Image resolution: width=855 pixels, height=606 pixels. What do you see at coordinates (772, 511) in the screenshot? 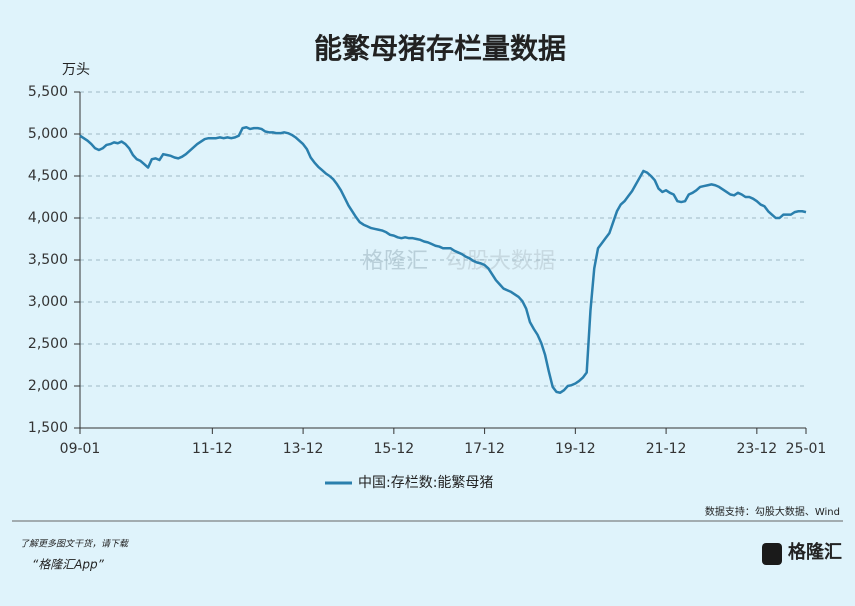
I see `source: 数据支持：勾股大数据、Wind` at bounding box center [772, 511].